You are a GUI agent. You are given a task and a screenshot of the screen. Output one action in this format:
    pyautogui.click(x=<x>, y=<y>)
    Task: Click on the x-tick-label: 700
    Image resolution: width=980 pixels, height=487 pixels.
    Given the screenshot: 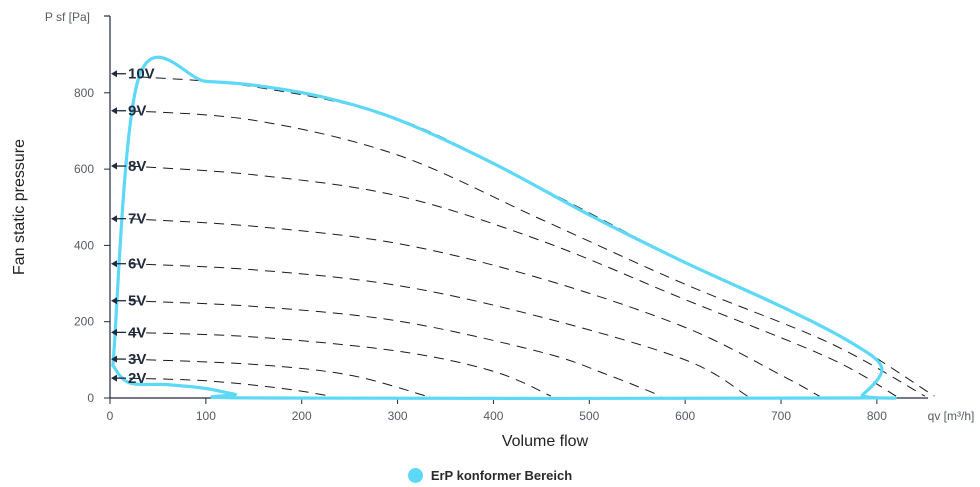 What is the action you would take?
    pyautogui.click(x=781, y=416)
    